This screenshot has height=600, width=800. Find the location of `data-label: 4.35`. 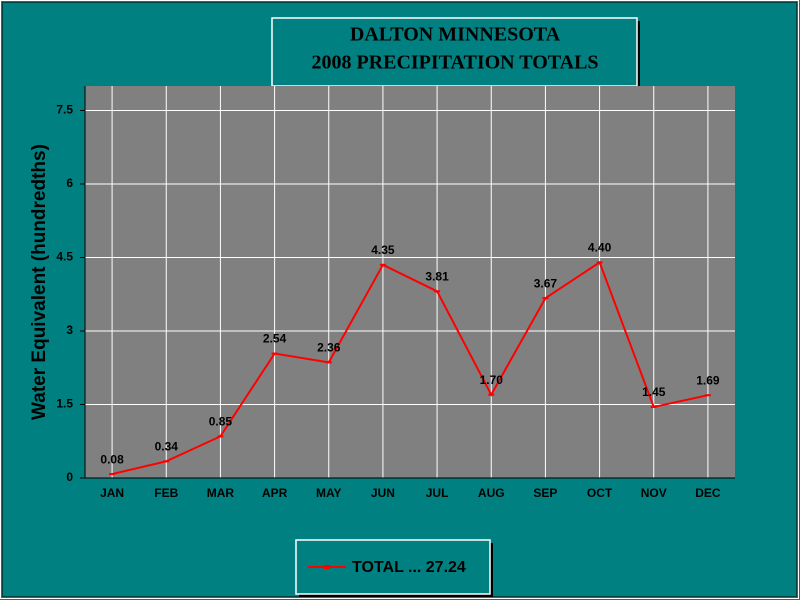

data-label: 4.35 is located at coordinates (383, 250).